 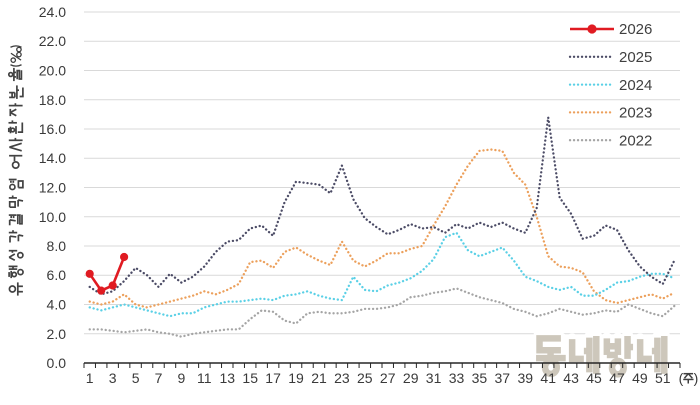 I want to click on svg-text: 10.0, so click(x=52, y=217).